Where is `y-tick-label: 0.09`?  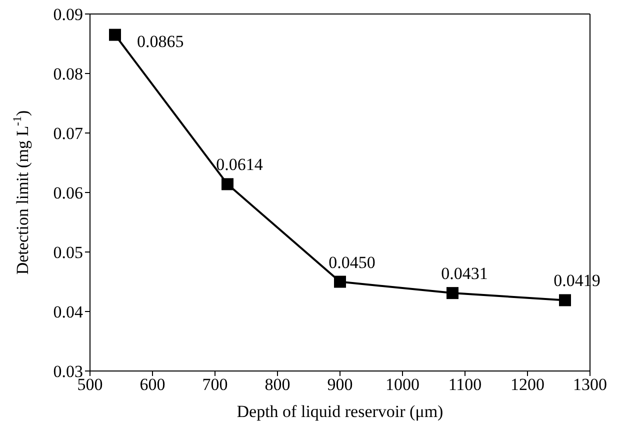
y-tick-label: 0.09 is located at coordinates (68, 14).